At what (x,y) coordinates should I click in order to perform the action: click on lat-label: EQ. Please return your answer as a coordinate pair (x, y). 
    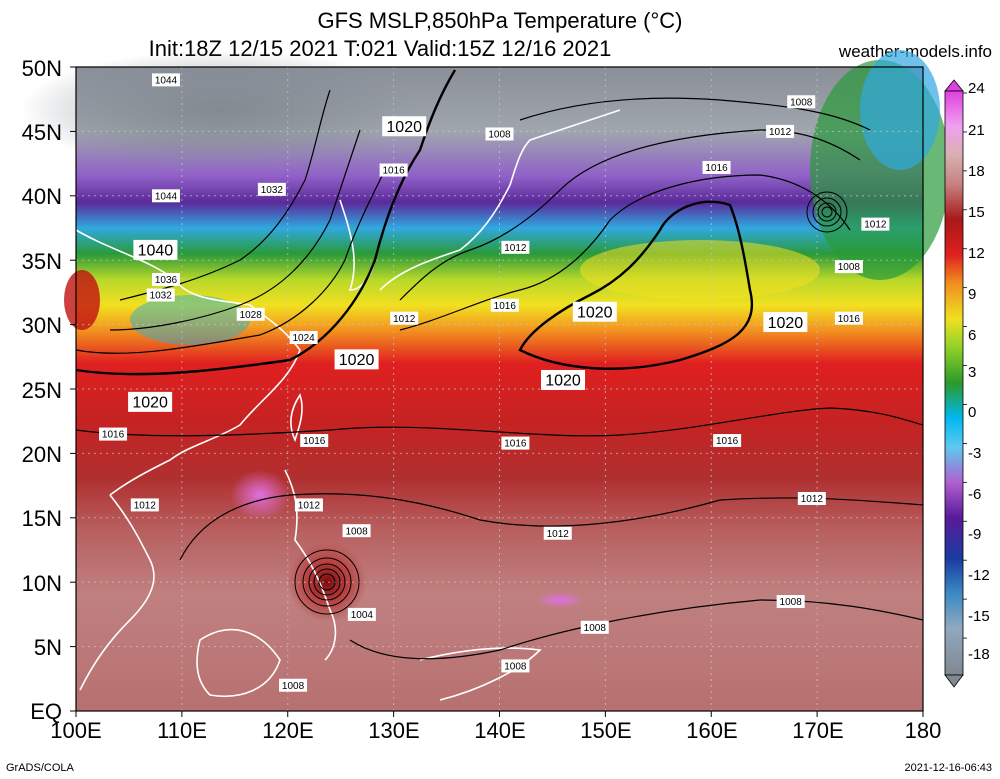
    Looking at the image, I should click on (46, 711).